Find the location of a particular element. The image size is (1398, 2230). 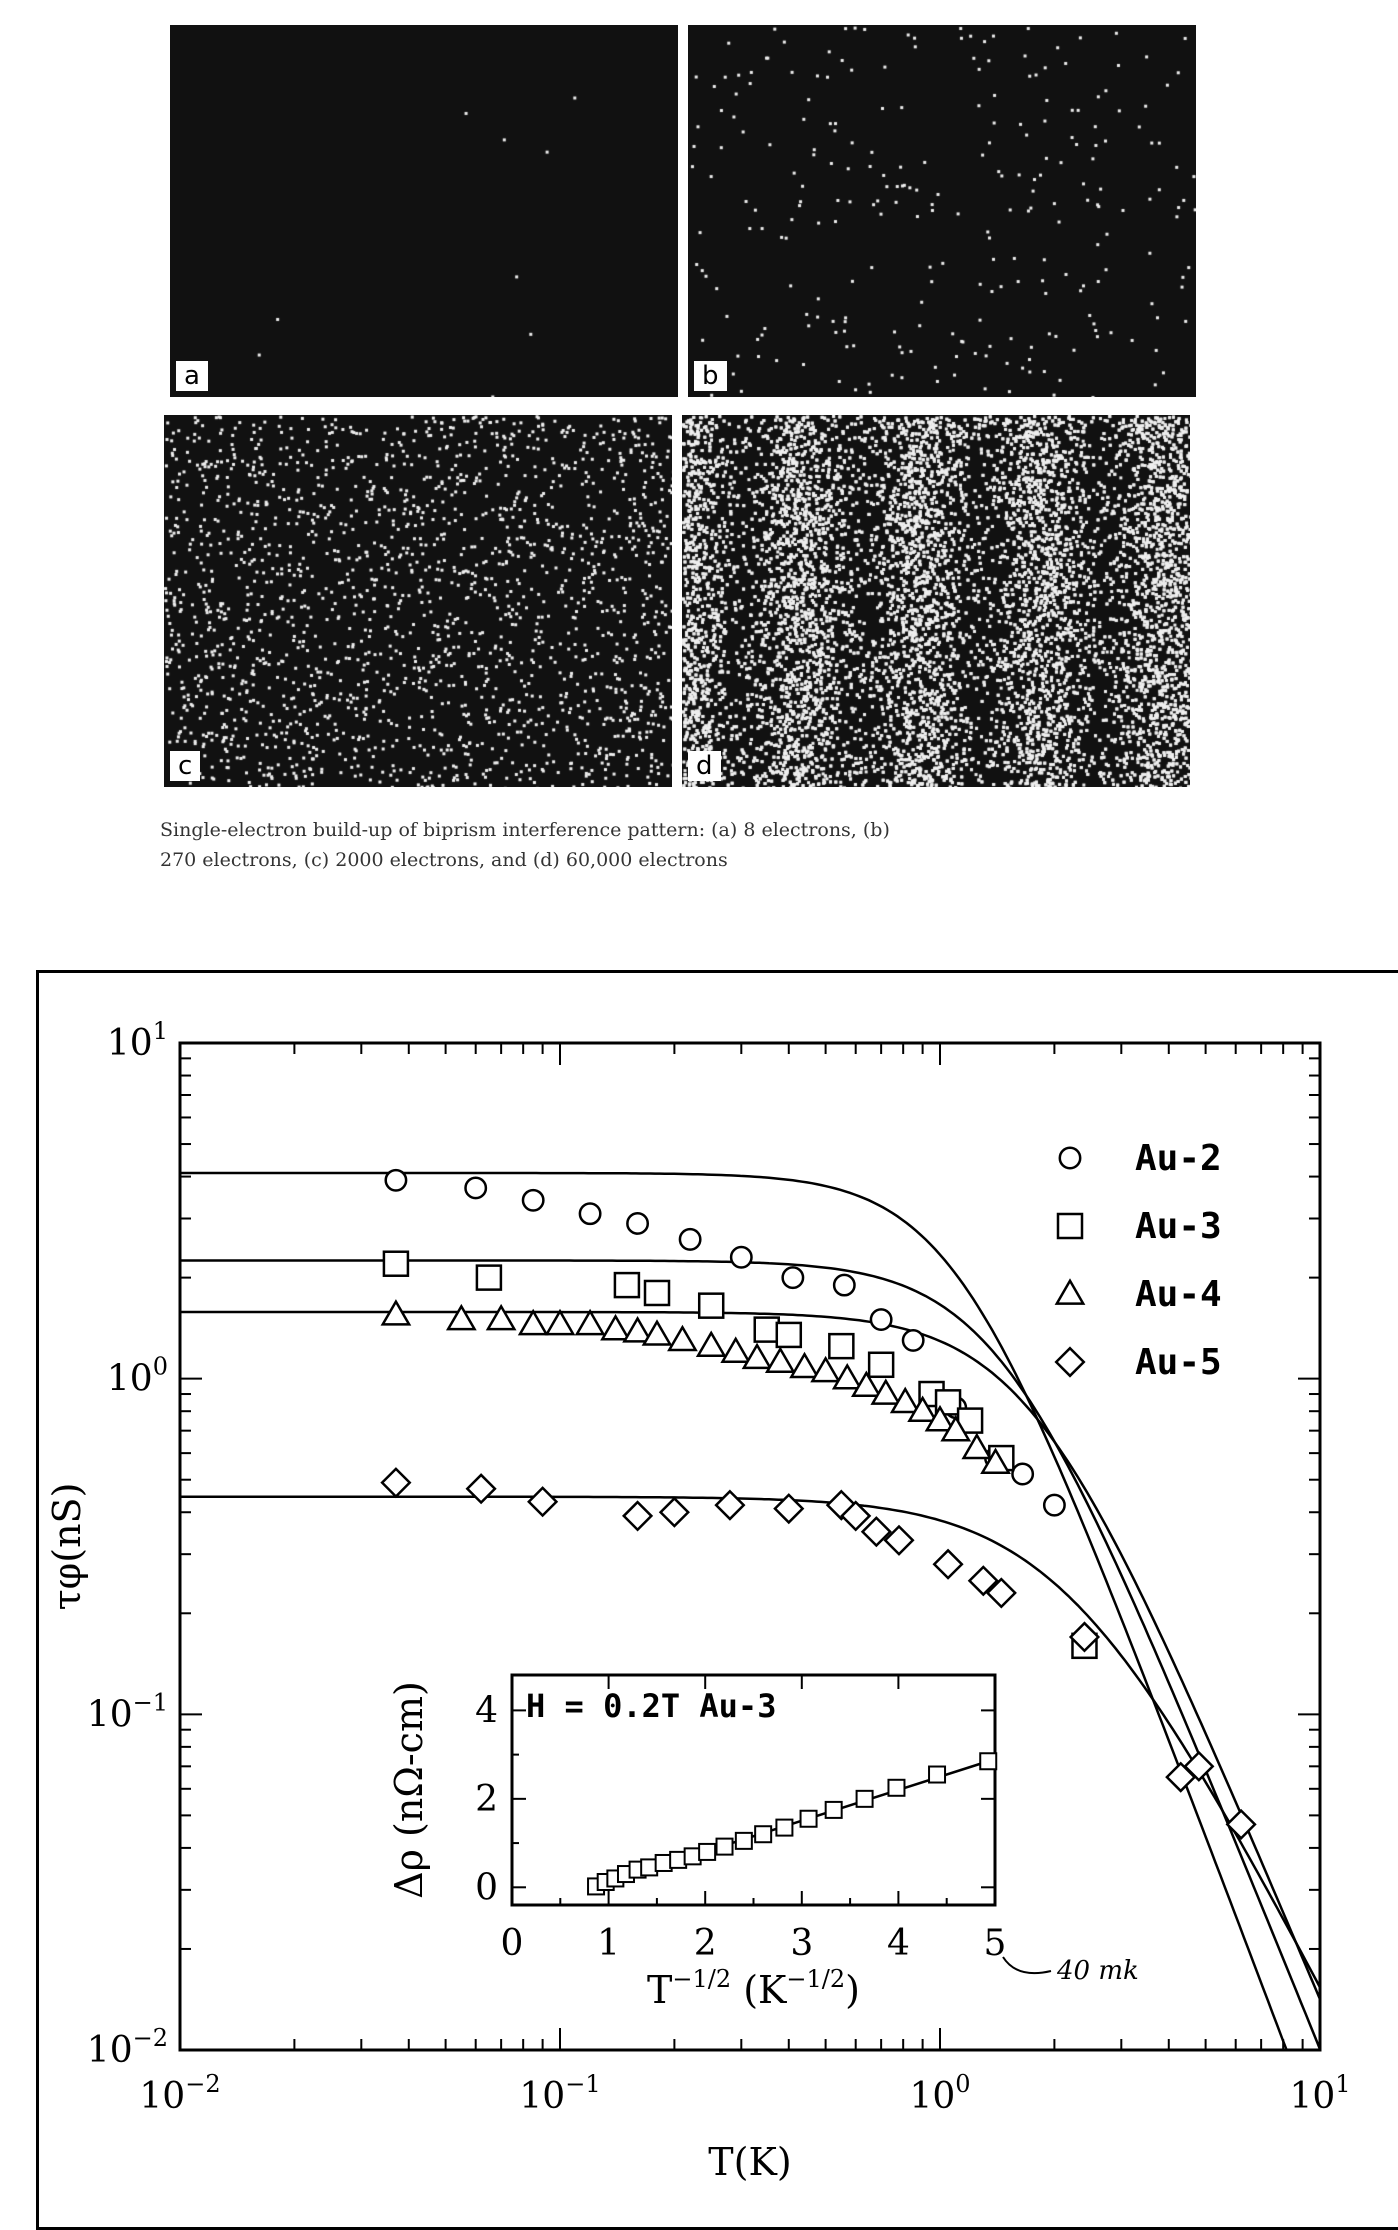

x-tick-label: 10⁰ is located at coordinates (939, 2093).